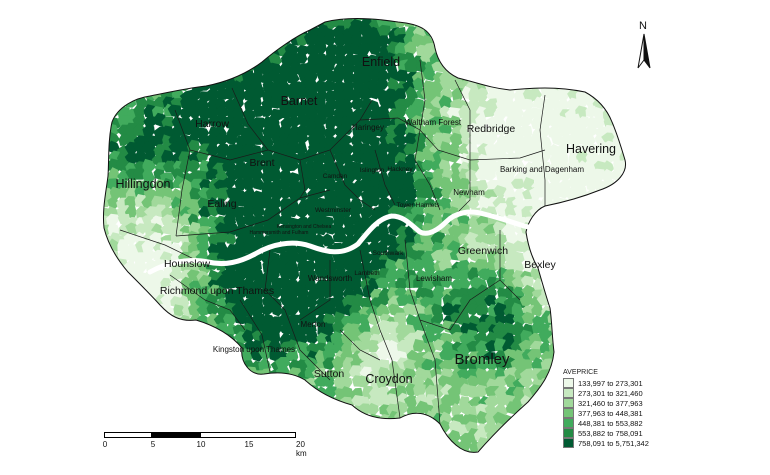 The width and height of the screenshot is (770, 475). What do you see at coordinates (580, 372) in the screenshot?
I see `legend-title: AVEPRICE` at bounding box center [580, 372].